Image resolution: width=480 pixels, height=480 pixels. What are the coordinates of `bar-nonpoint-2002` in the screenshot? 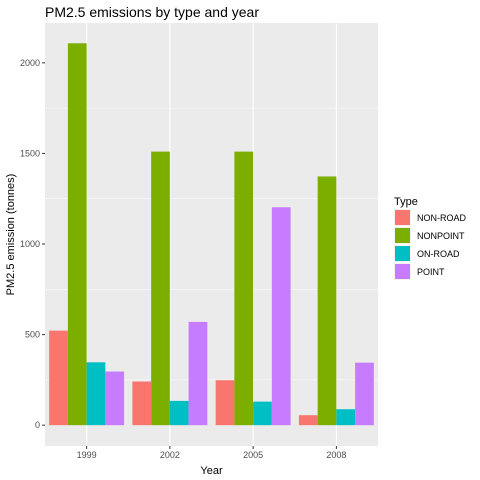 It's located at (160, 288).